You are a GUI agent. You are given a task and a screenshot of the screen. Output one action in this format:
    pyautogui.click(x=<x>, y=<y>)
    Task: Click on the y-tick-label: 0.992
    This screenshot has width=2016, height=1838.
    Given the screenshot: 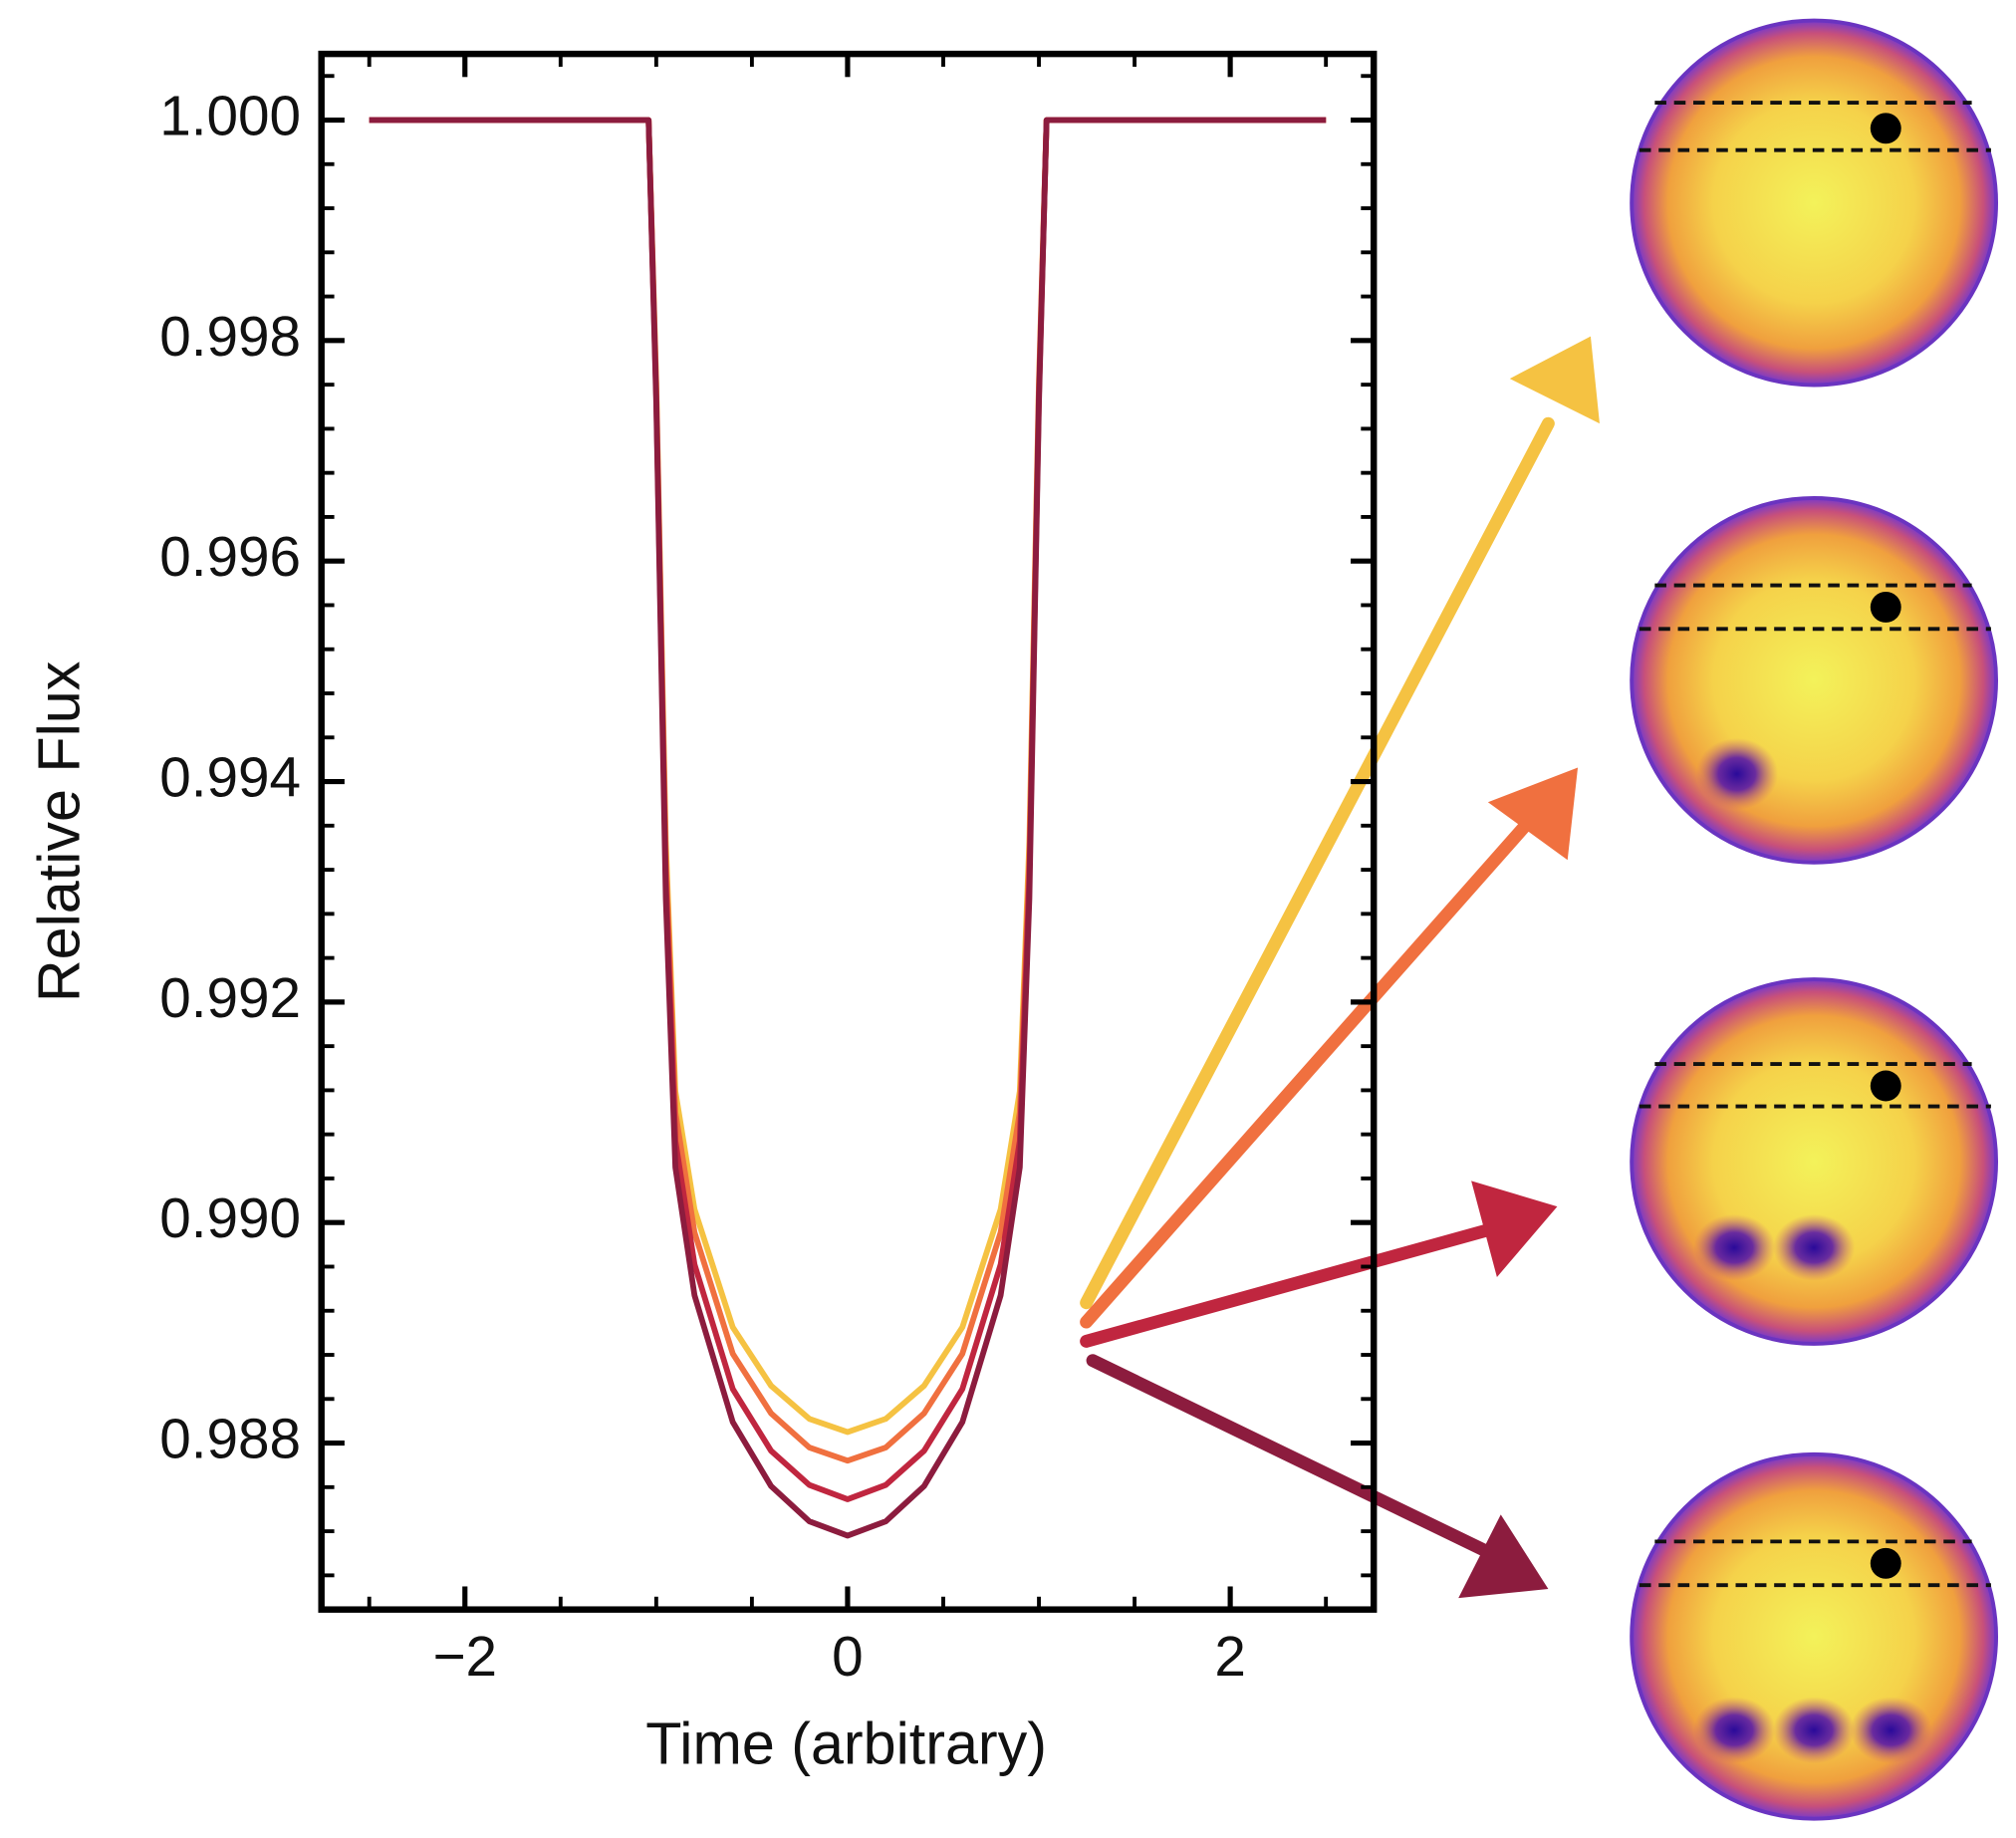 What is the action you would take?
    pyautogui.click(x=230, y=998)
    